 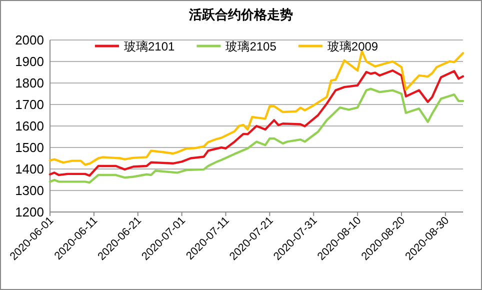 What do you see at coordinates (251, 47) in the screenshot?
I see `legend-label: 玻璃2105` at bounding box center [251, 47].